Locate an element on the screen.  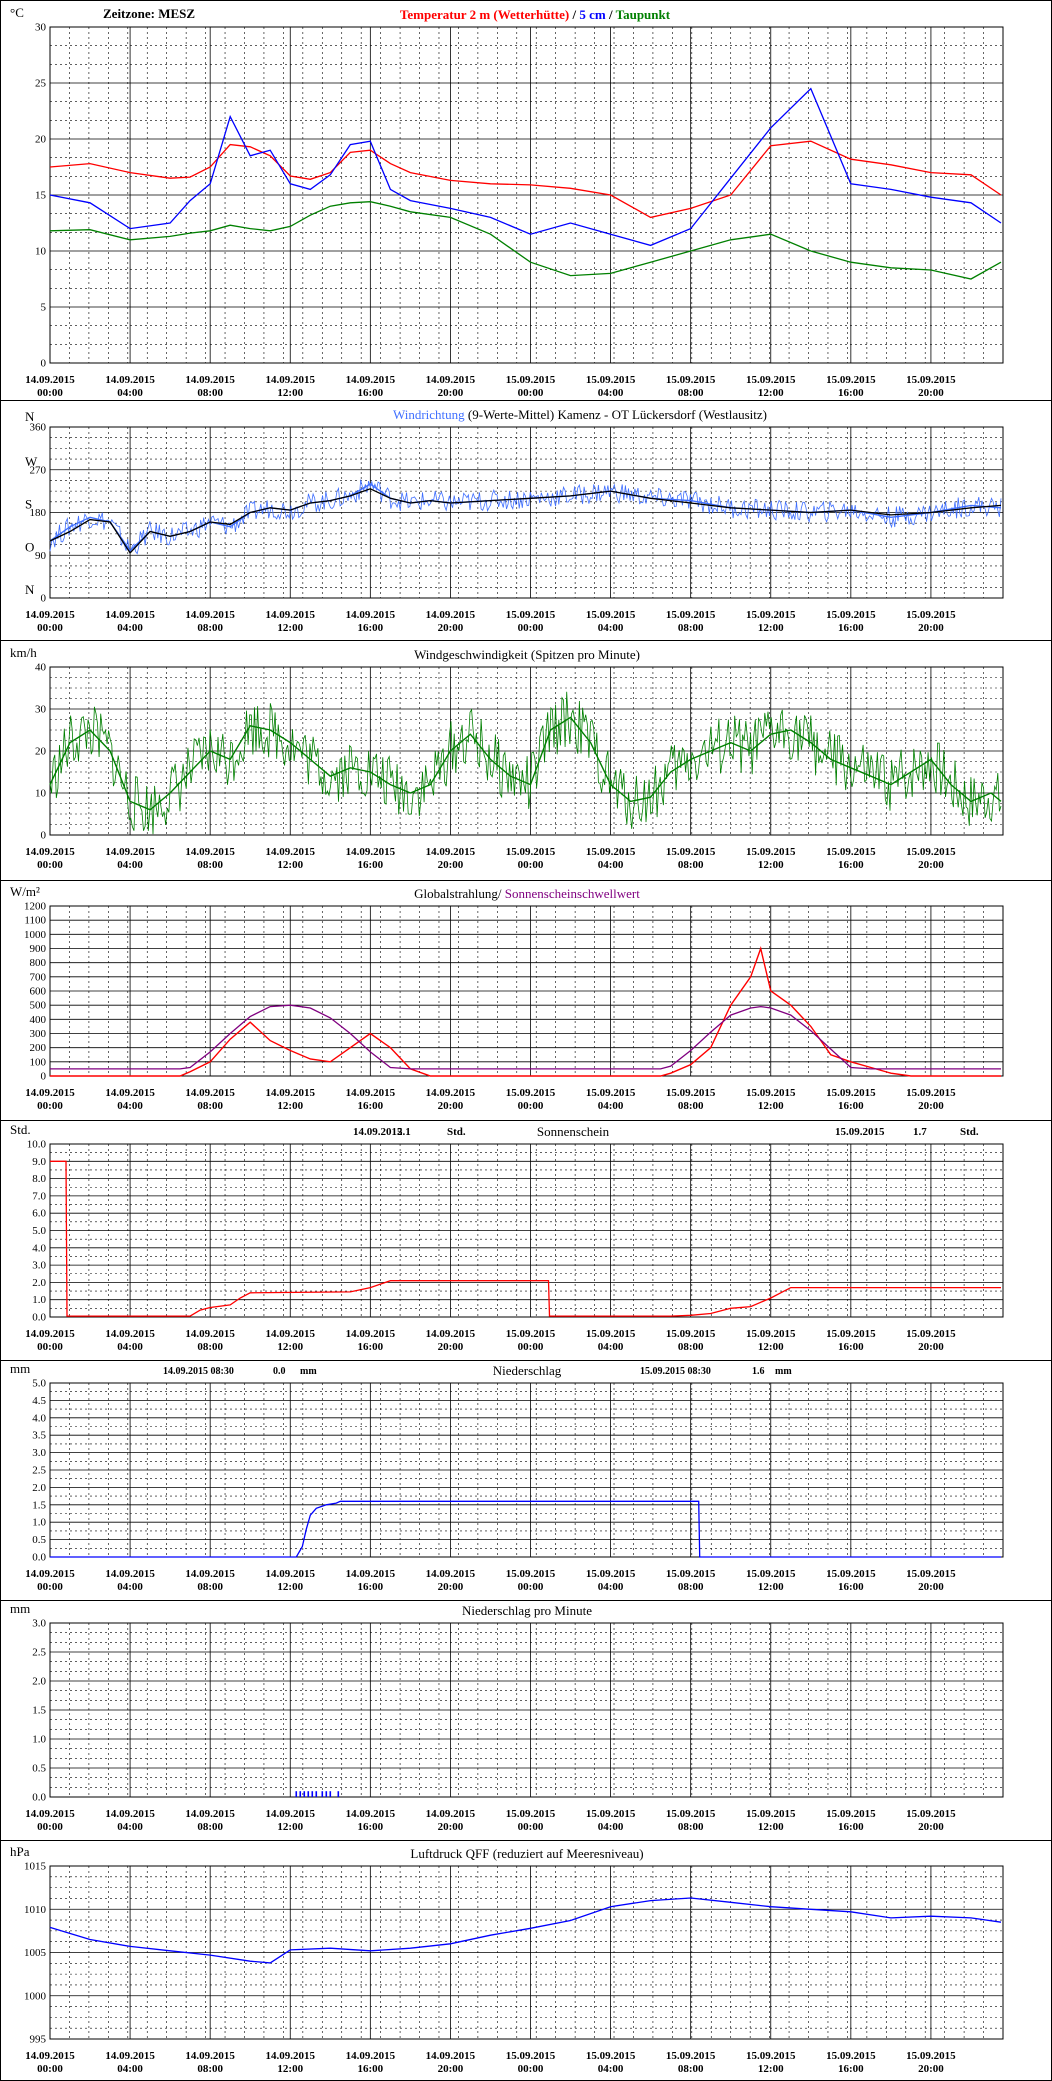
annotation-unit: Std. is located at coordinates (456, 1132).